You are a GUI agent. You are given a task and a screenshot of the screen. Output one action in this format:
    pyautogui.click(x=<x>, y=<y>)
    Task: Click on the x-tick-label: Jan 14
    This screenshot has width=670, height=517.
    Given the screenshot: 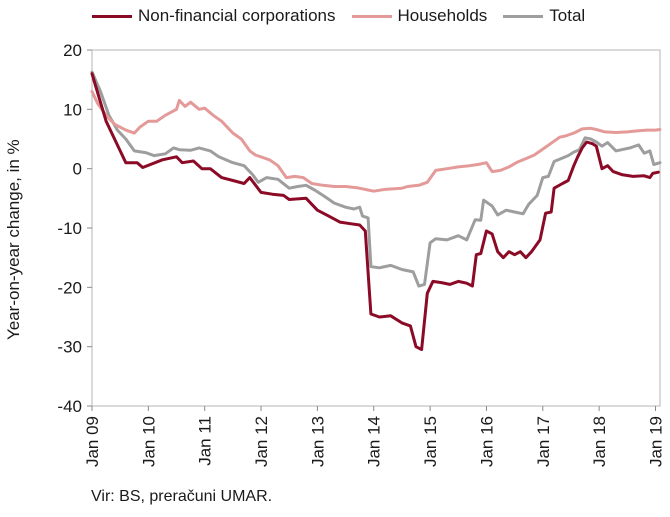 What is the action you would take?
    pyautogui.click(x=374, y=441)
    